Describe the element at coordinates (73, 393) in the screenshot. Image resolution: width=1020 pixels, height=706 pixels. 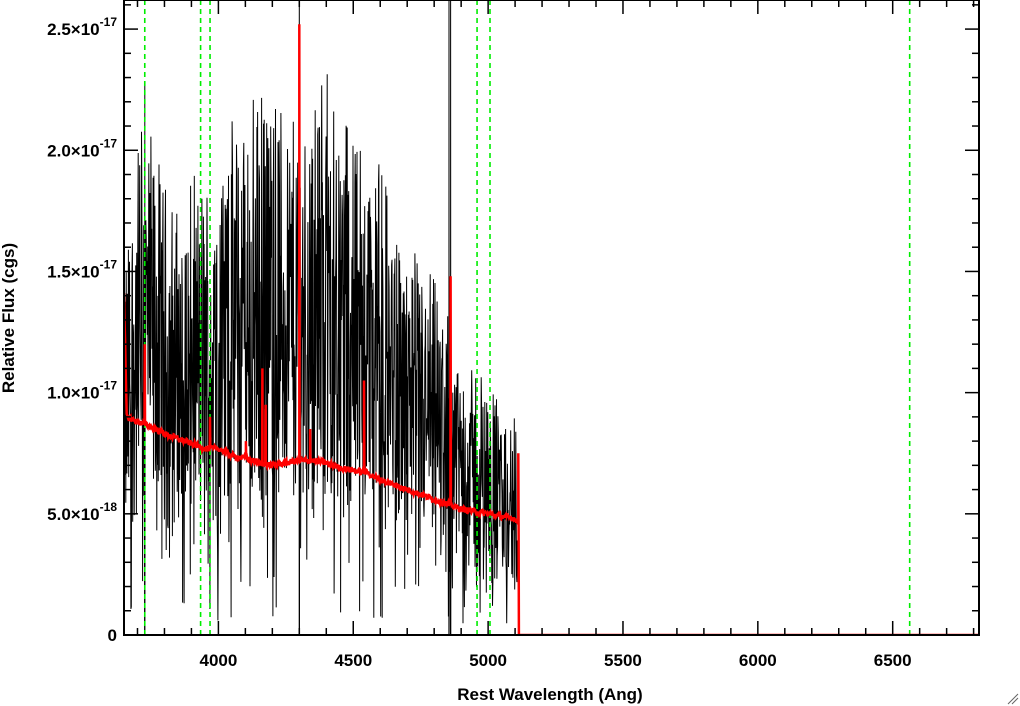
I see `y-tick-mantissa: 1.0×10` at that location.